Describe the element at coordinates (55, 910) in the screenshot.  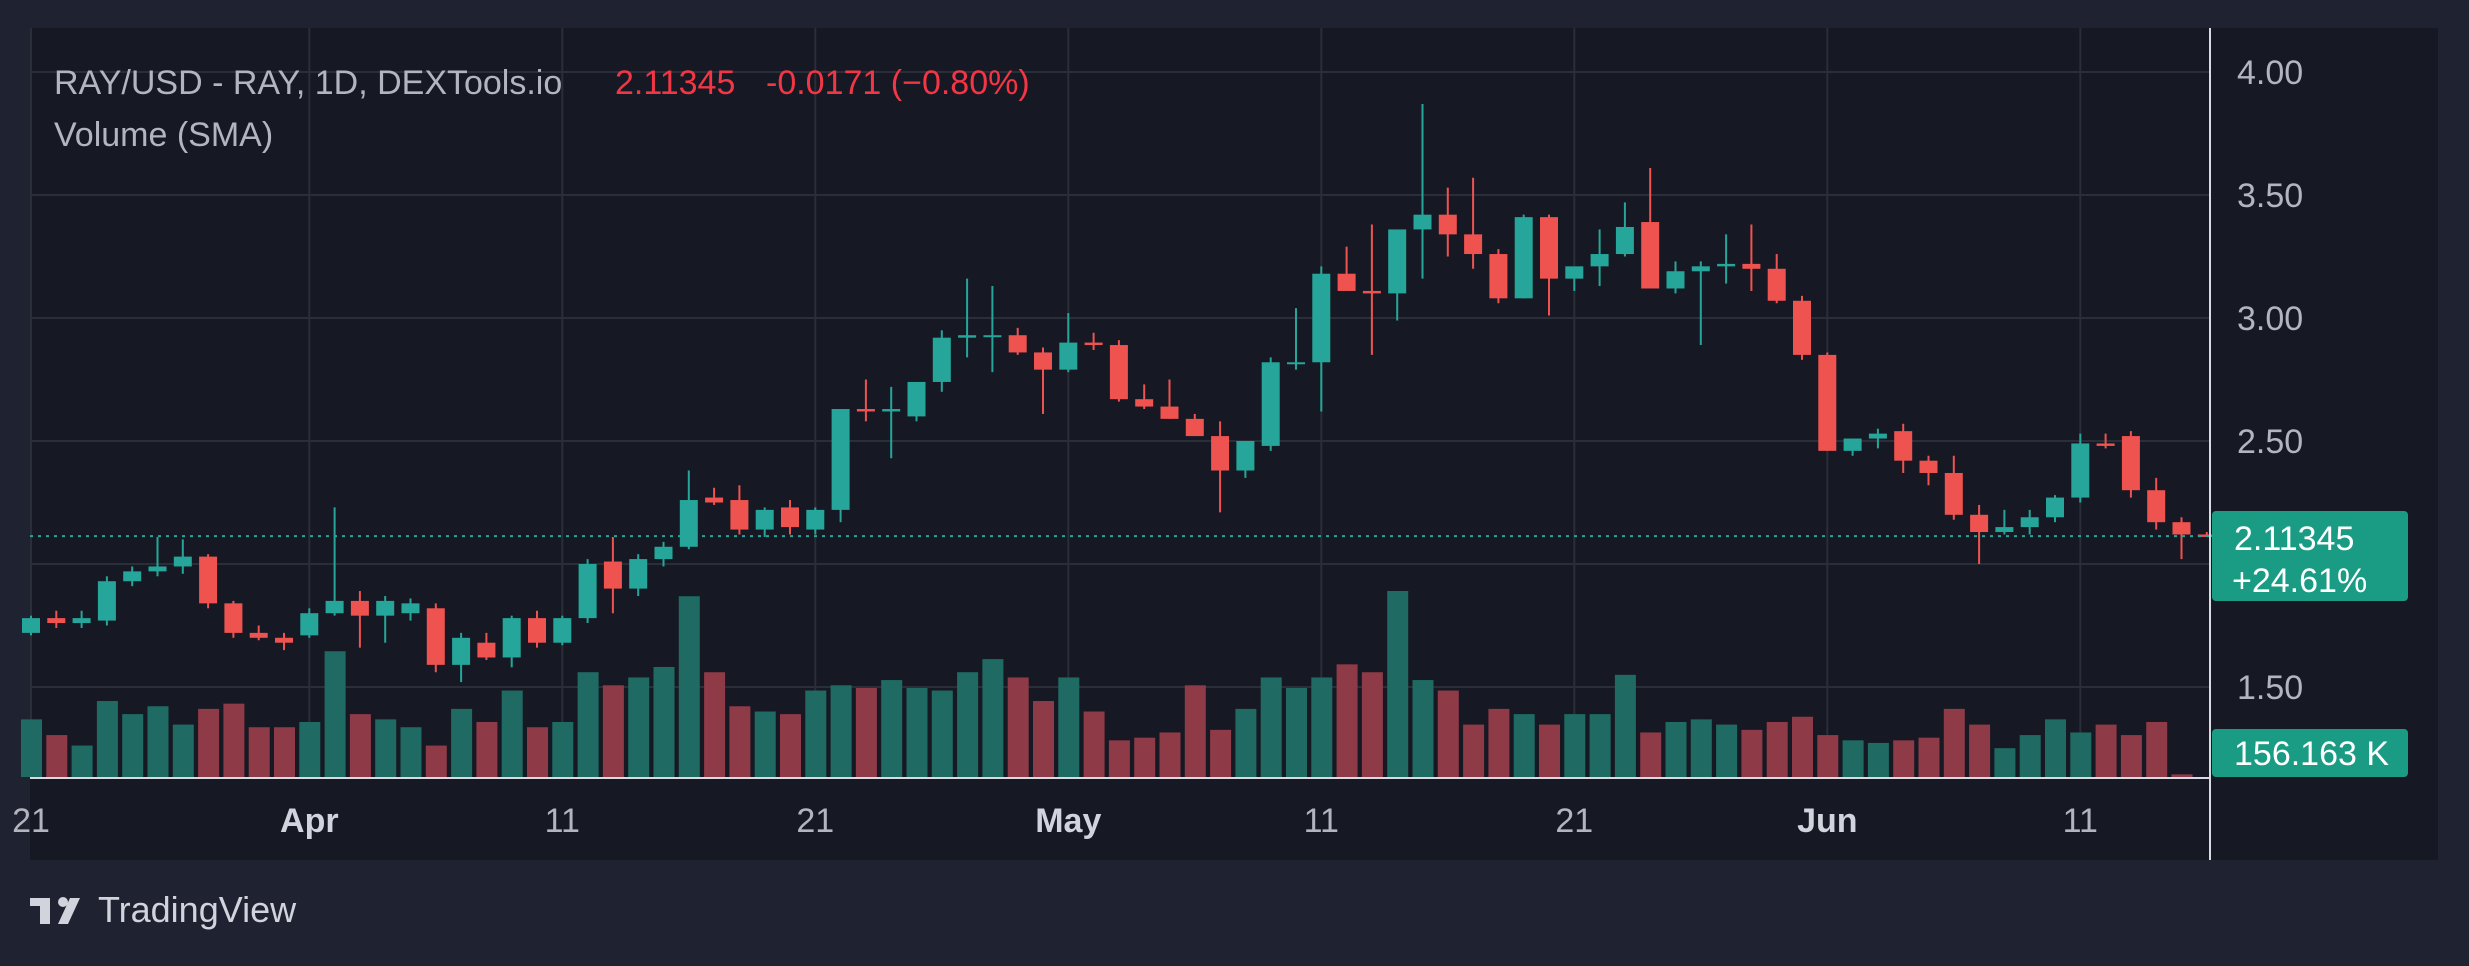
I see `tradingview-logo-icon` at that location.